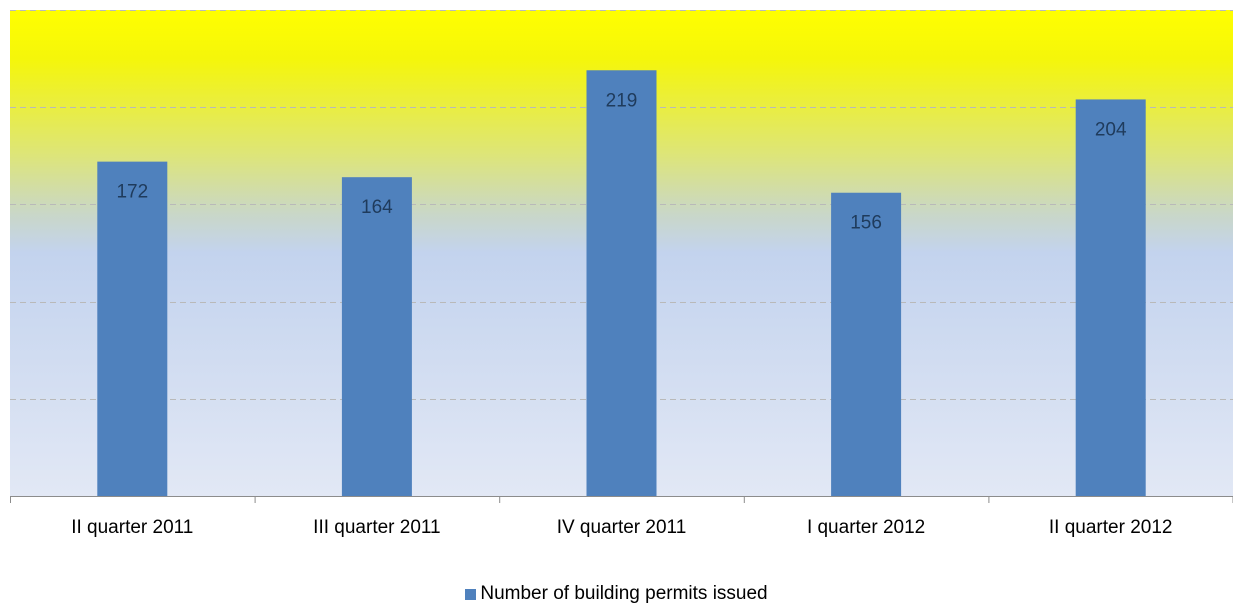  What do you see at coordinates (621, 499) in the screenshot?
I see `x-axis` at bounding box center [621, 499].